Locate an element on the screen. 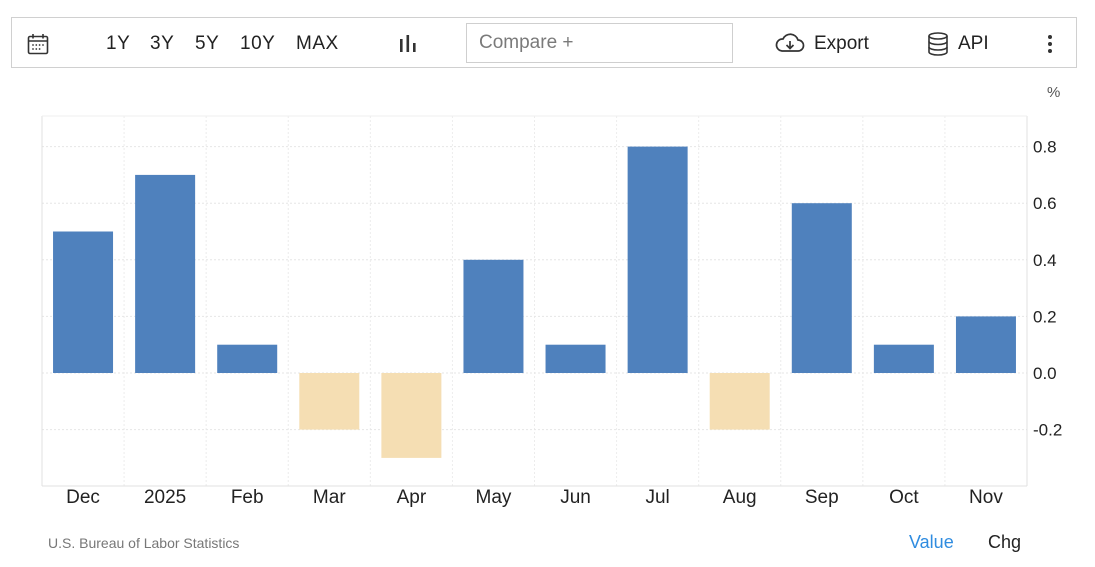 The image size is (1095, 567). x-tick-label: Jul is located at coordinates (657, 497).